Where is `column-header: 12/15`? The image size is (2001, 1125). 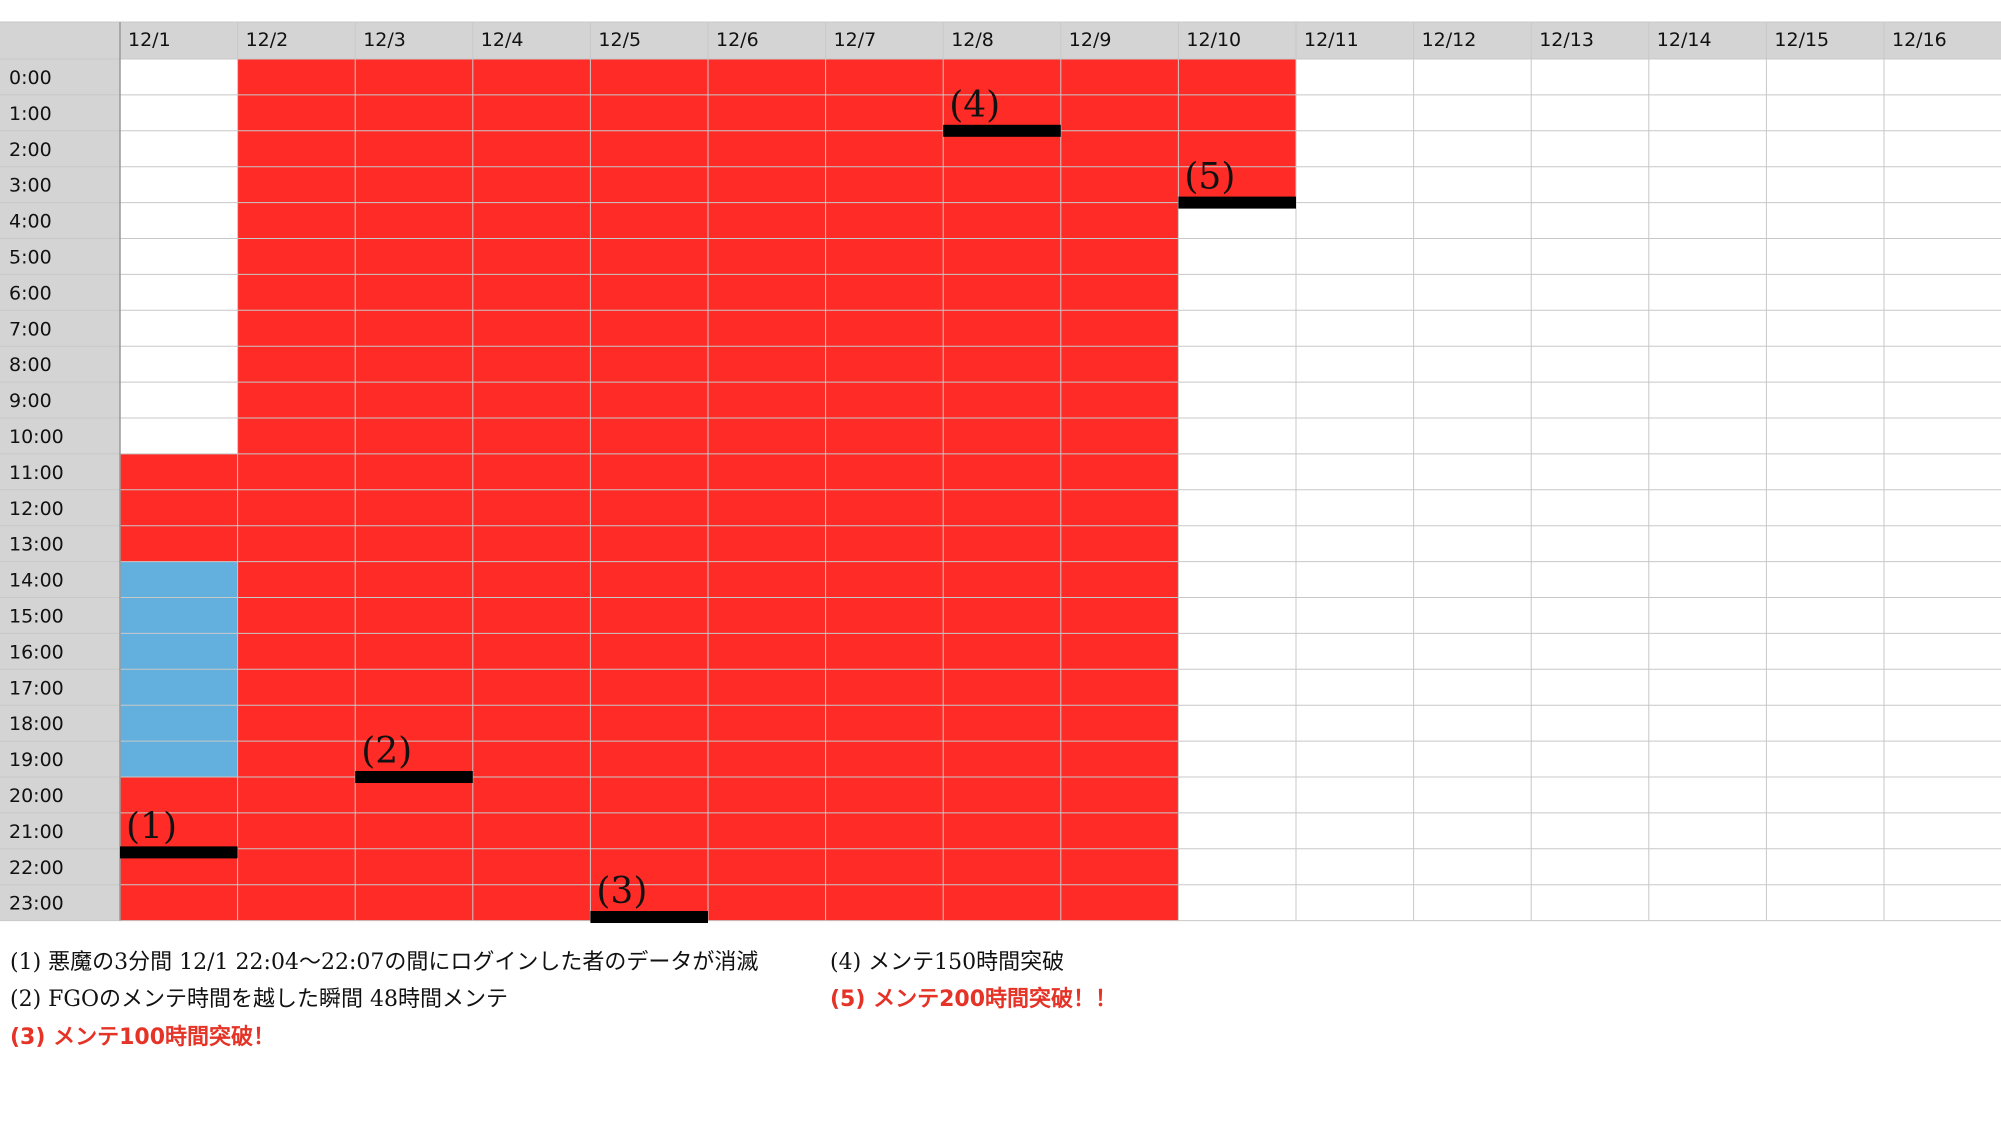
column-header: 12/15 is located at coordinates (1801, 40).